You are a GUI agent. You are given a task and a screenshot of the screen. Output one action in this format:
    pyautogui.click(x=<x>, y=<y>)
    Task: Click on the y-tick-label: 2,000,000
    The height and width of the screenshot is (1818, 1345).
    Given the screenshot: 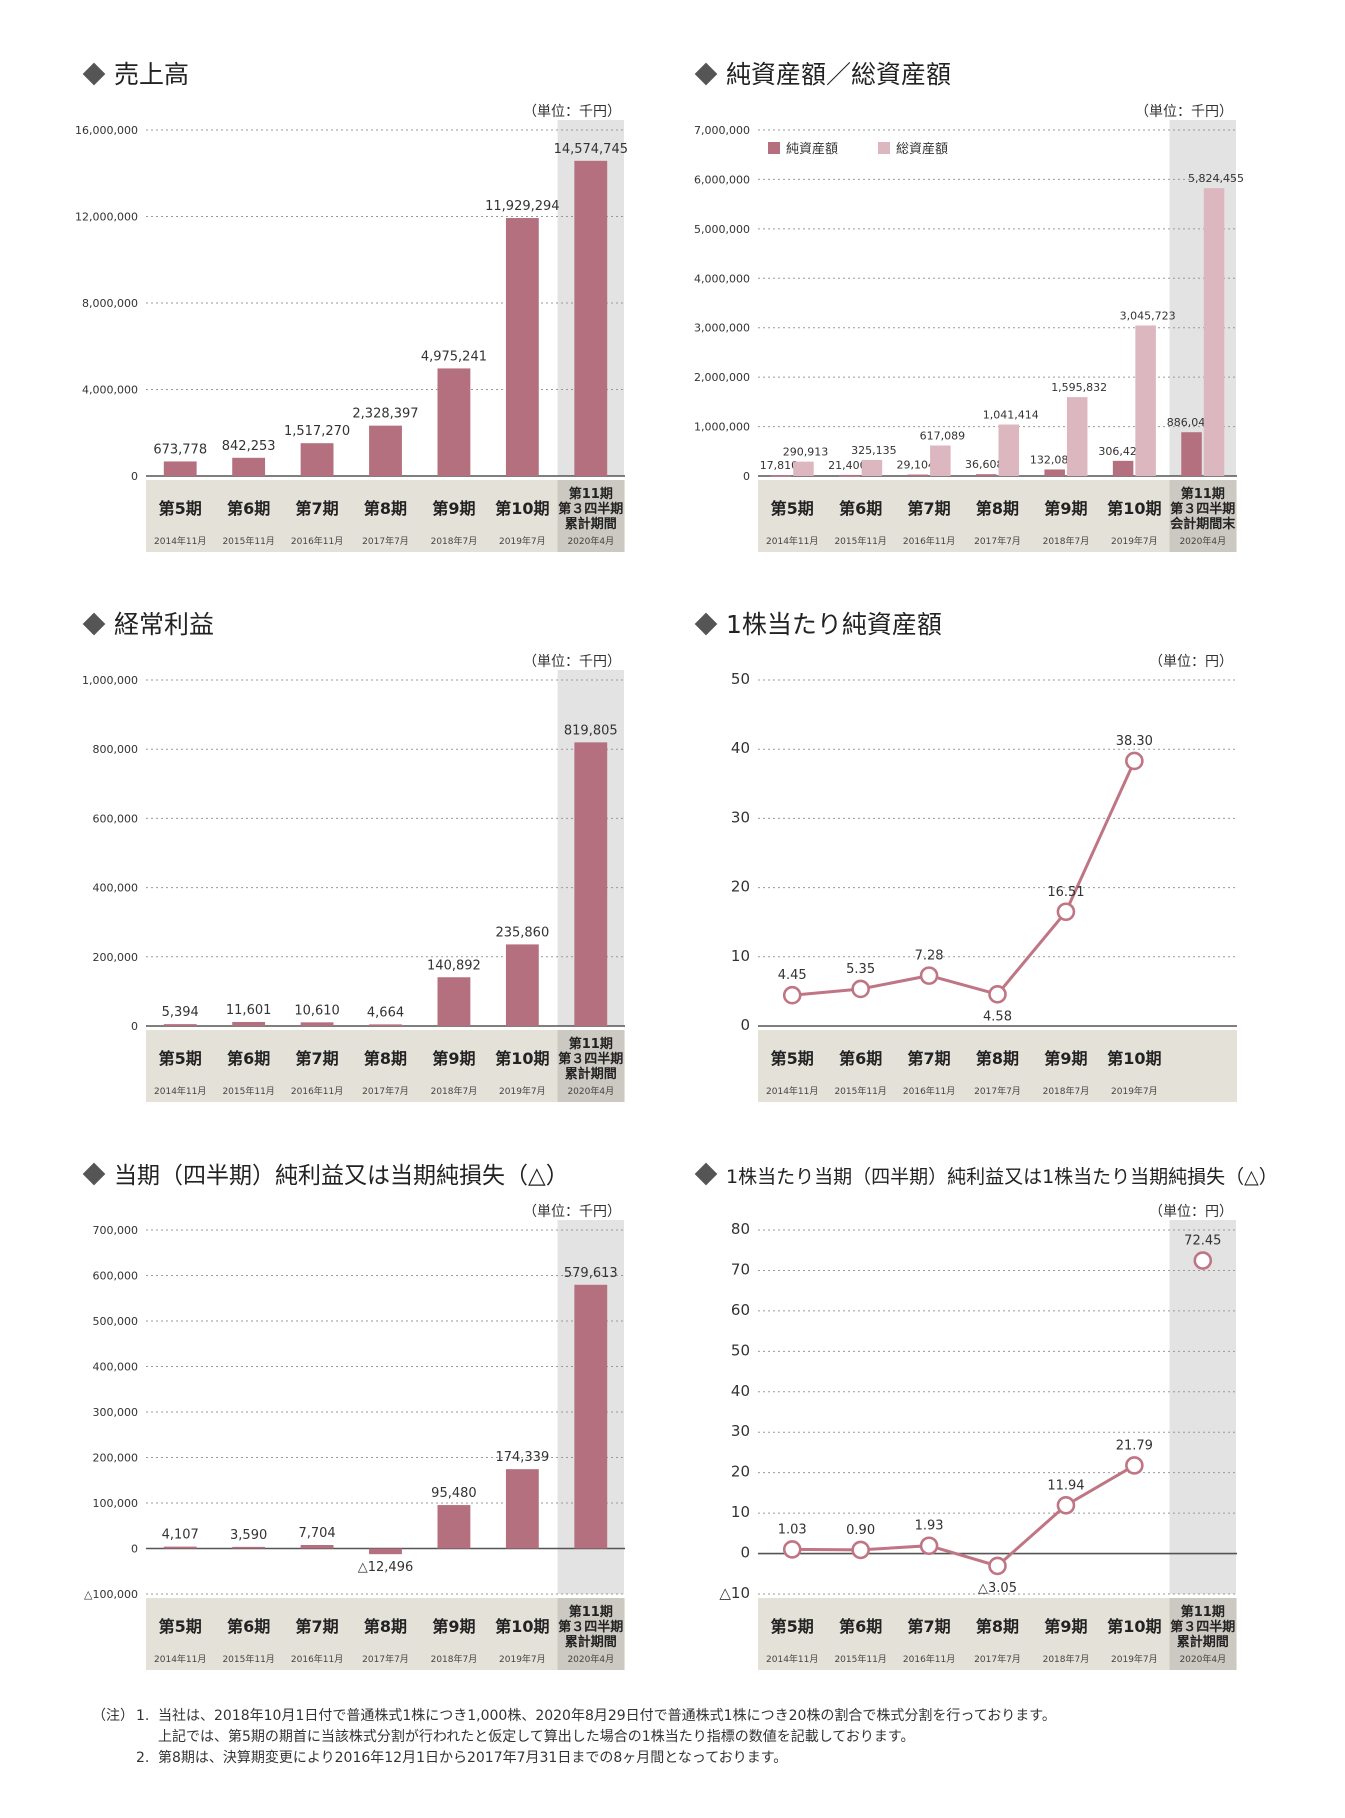 What is the action you would take?
    pyautogui.click(x=722, y=377)
    